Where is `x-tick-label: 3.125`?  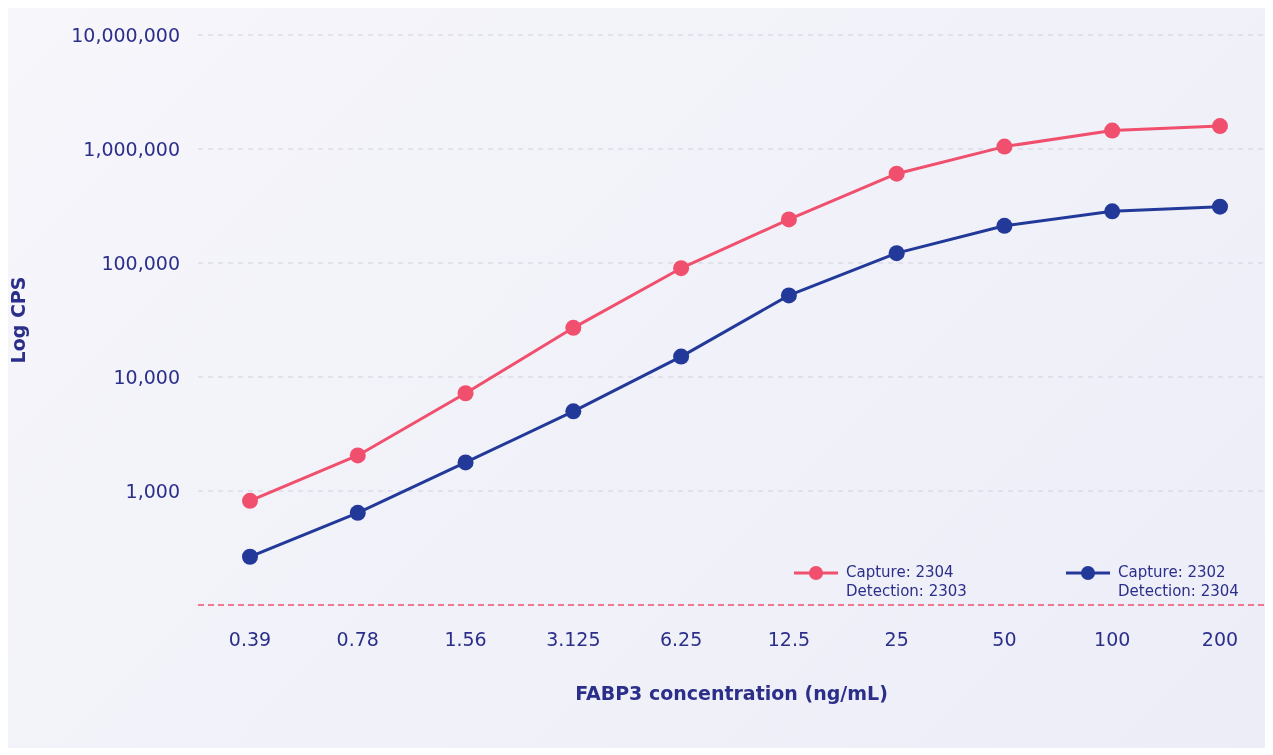
x-tick-label: 3.125 is located at coordinates (573, 639).